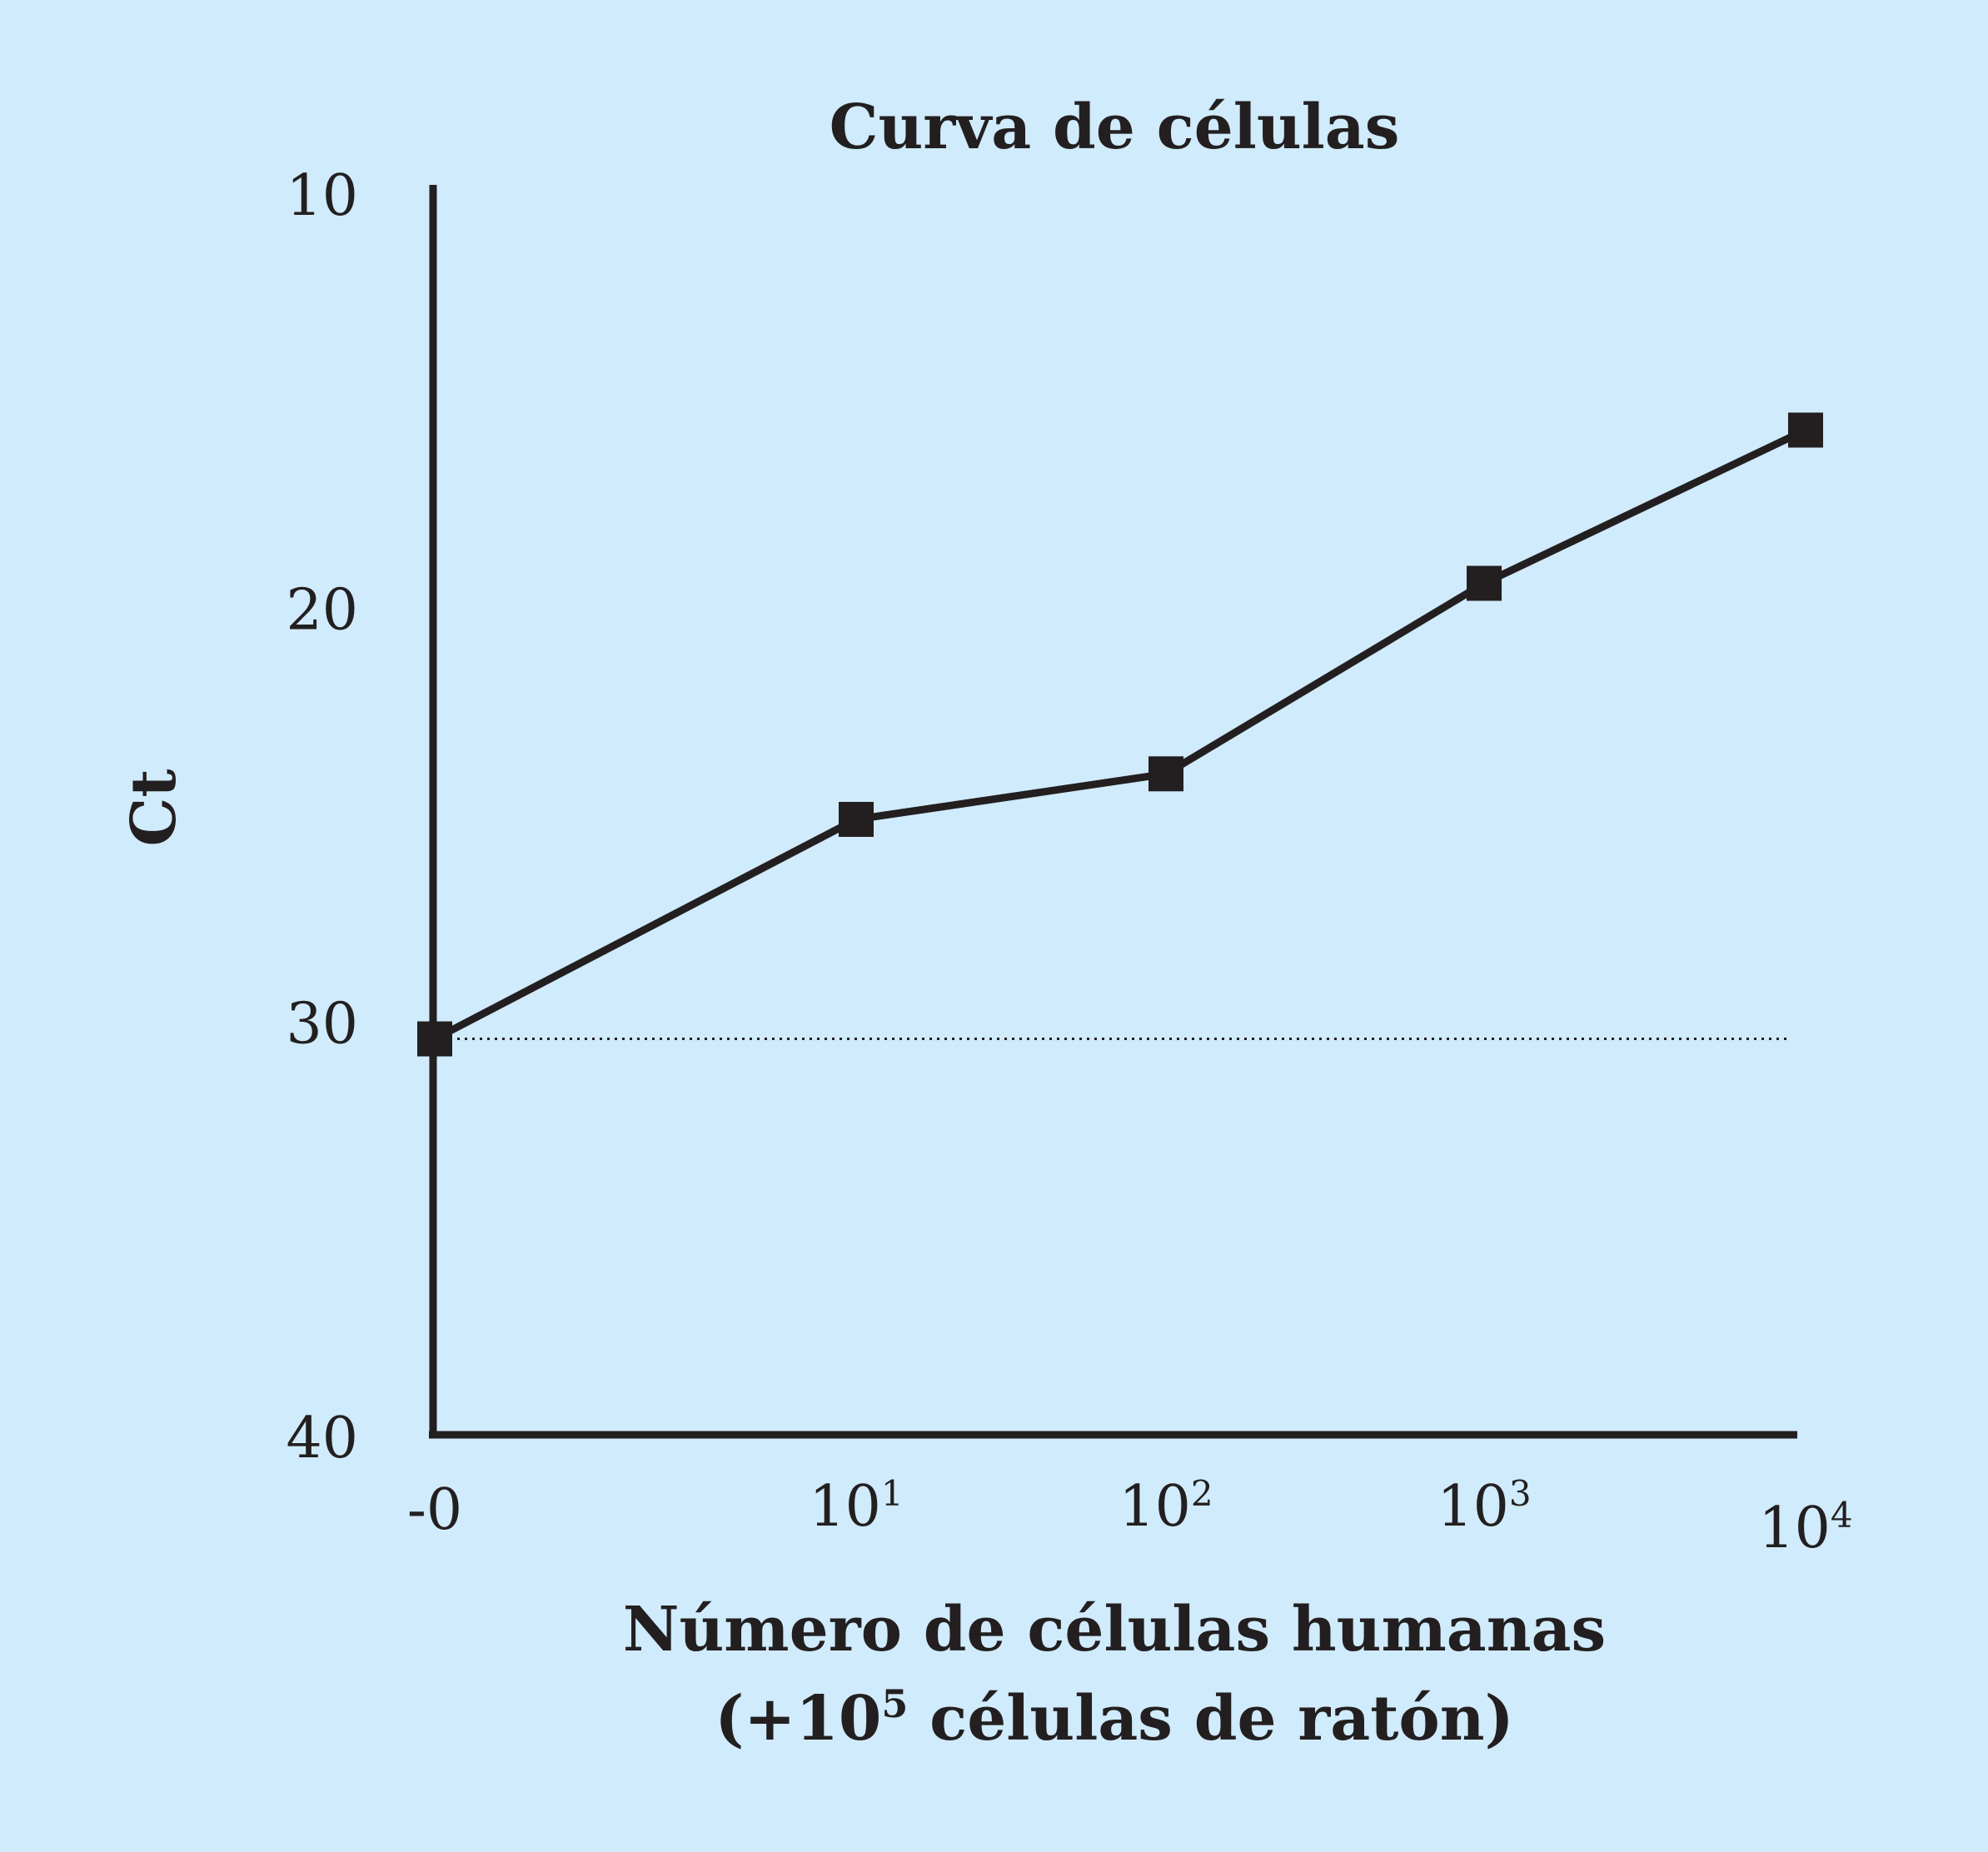  Describe the element at coordinates (322, 1025) in the screenshot. I see `y-tick-label: 30` at that location.